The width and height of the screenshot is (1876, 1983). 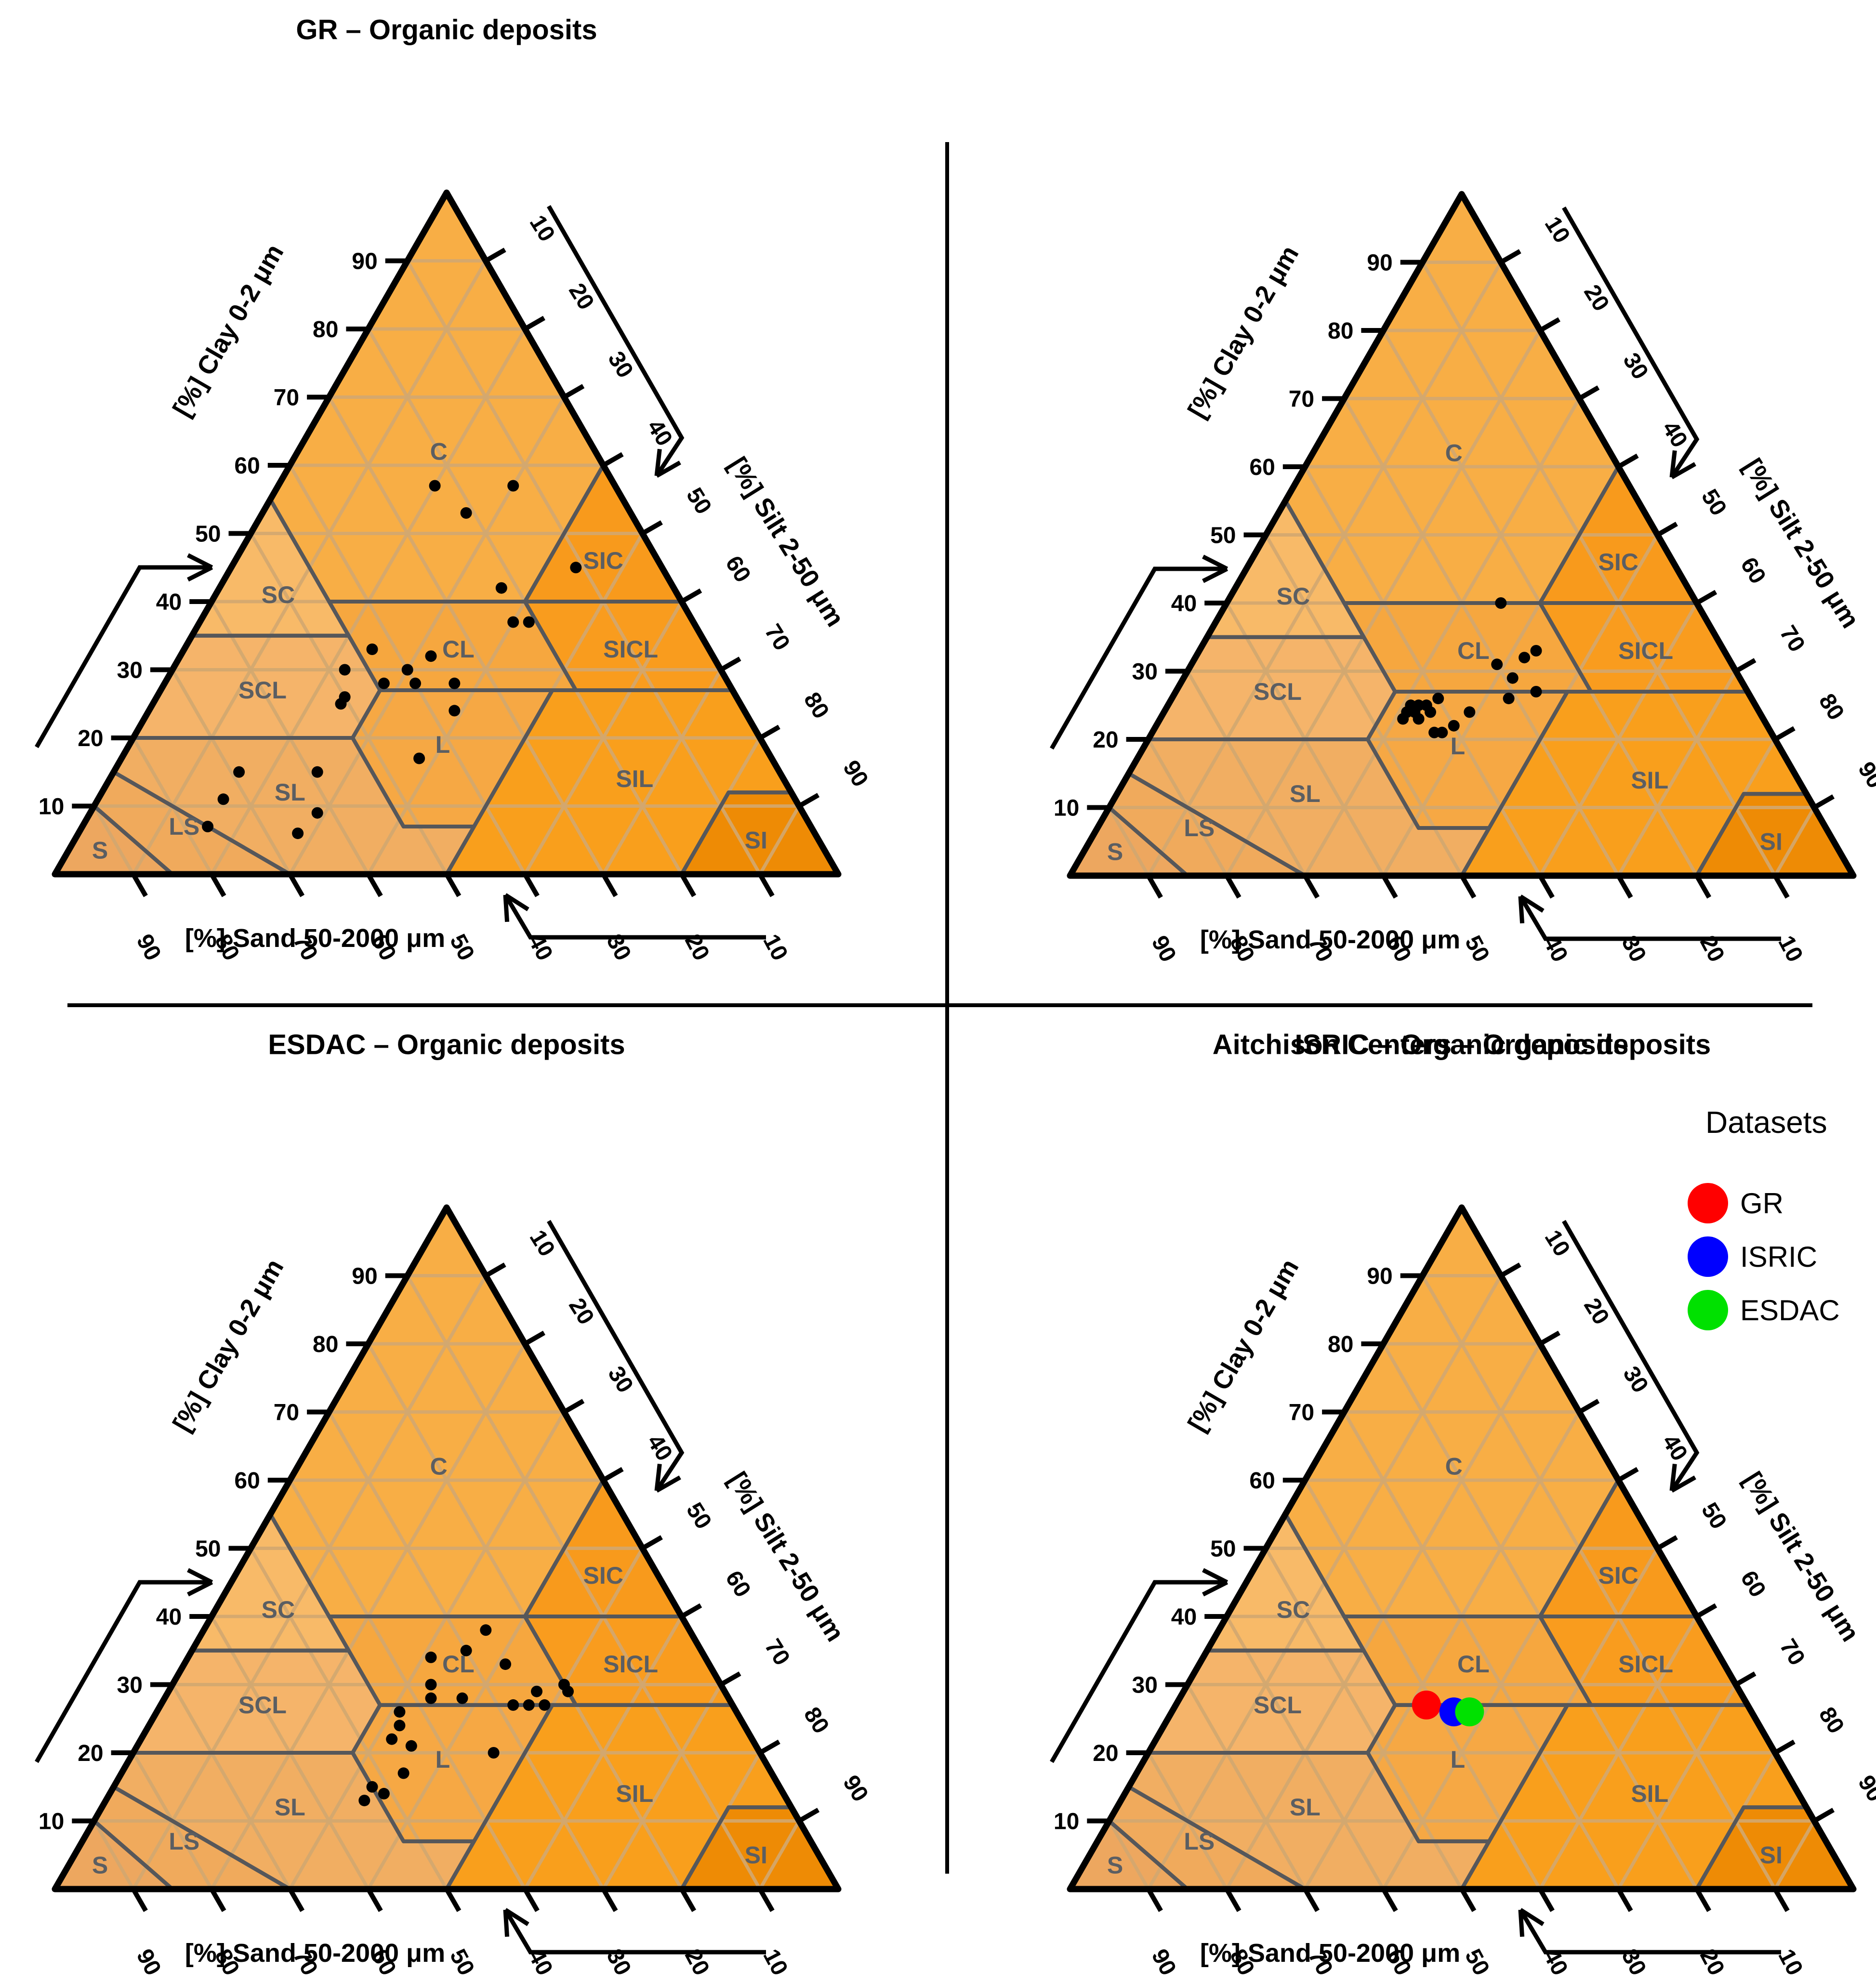 What do you see at coordinates (228, 1345) in the screenshot?
I see `clay-axis-title: [%] Clay 0-2 μm` at bounding box center [228, 1345].